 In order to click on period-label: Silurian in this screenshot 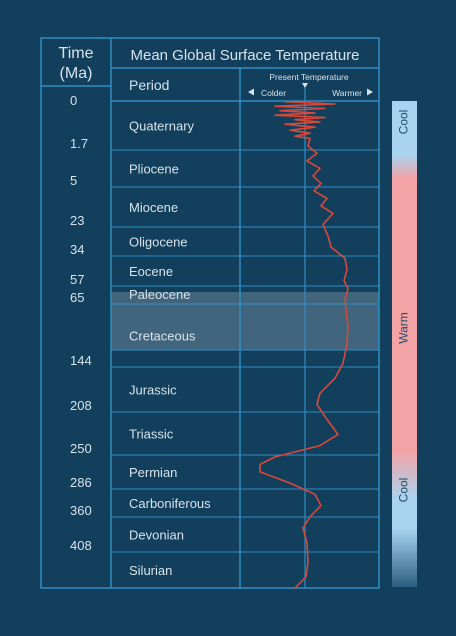, I will do `click(150, 570)`.